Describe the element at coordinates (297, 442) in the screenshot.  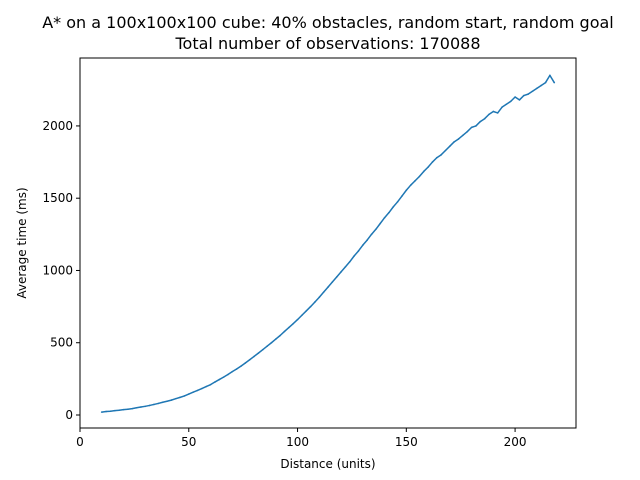
I see `x-tick-label: 100` at that location.